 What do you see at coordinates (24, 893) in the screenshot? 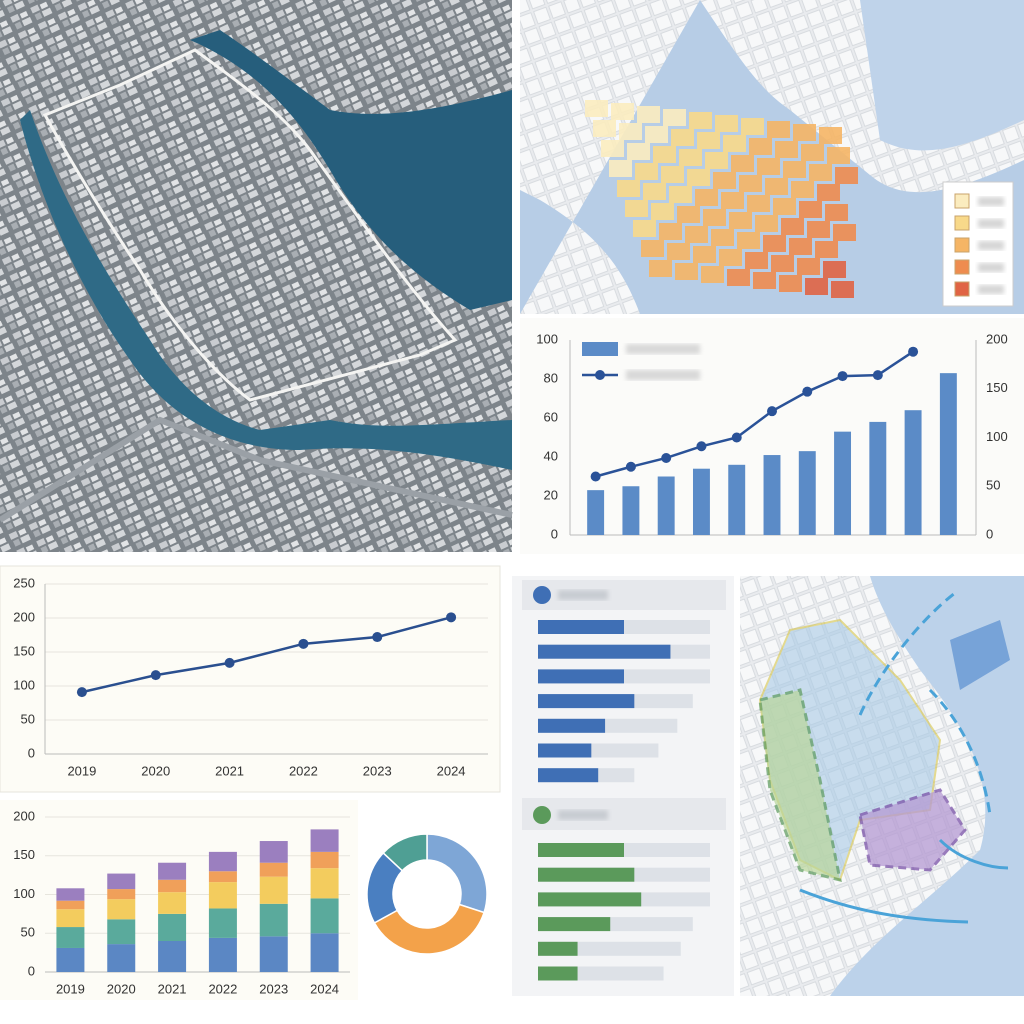
I see `y-tick-label: 100` at bounding box center [24, 893].